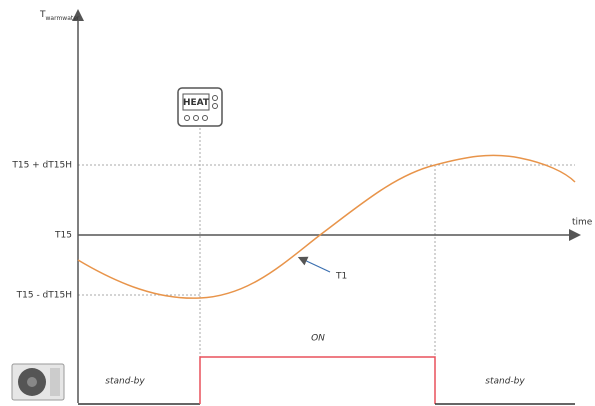 This screenshot has width=595, height=406. What do you see at coordinates (314, 264) in the screenshot?
I see `curve-pointer` at bounding box center [314, 264].